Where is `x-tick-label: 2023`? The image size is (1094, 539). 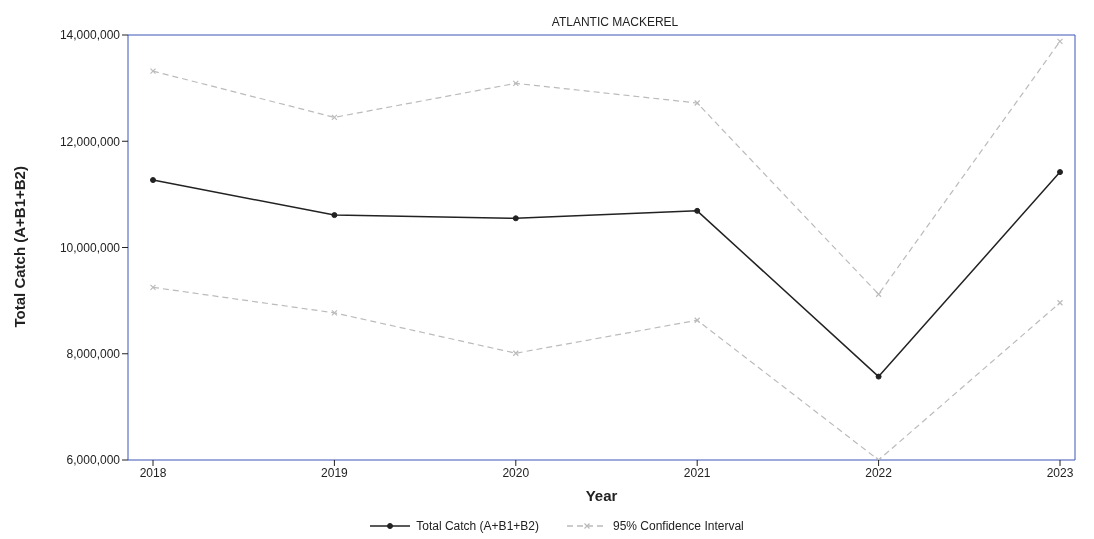 x-tick-label: 2023 is located at coordinates (1060, 472).